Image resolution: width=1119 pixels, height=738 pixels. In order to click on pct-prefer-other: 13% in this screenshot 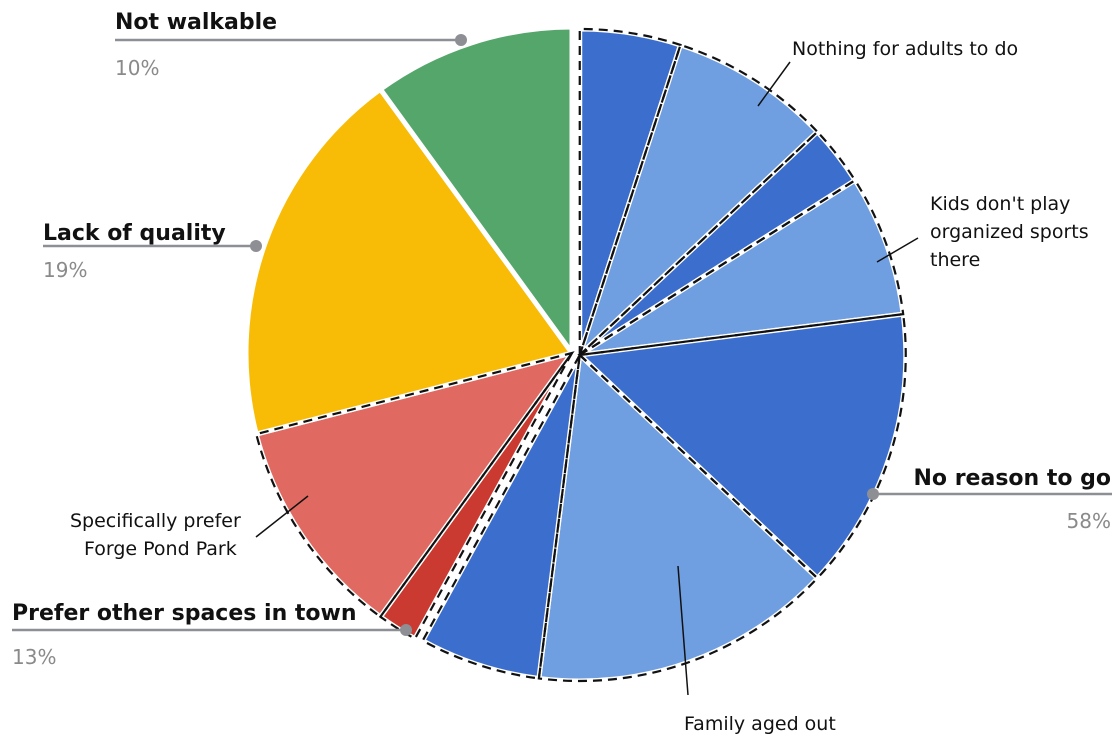, I will do `click(34, 657)`.